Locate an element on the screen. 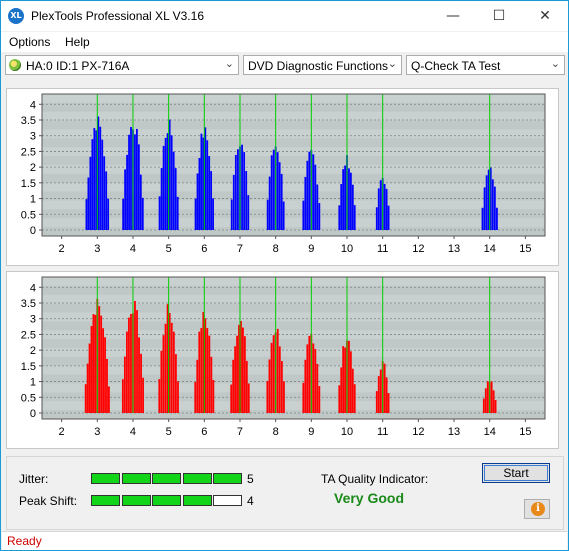 This screenshot has width=569, height=551. jitter-meter-segment is located at coordinates (227, 478).